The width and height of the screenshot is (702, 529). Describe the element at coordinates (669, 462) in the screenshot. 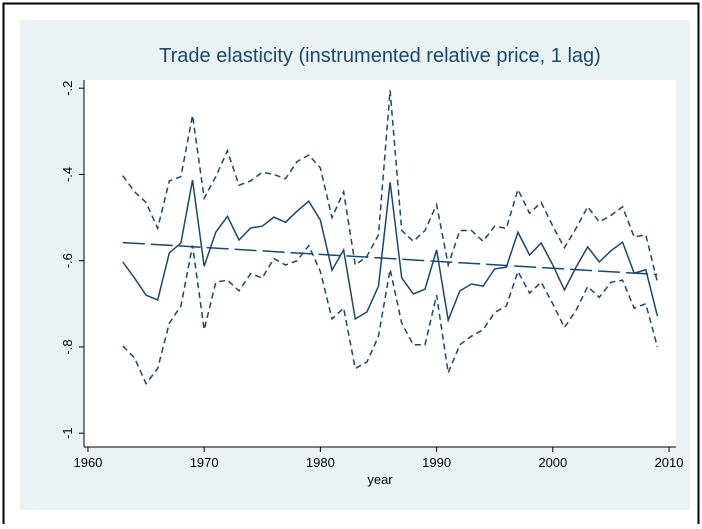

I see `x-tick-label: 2010` at that location.